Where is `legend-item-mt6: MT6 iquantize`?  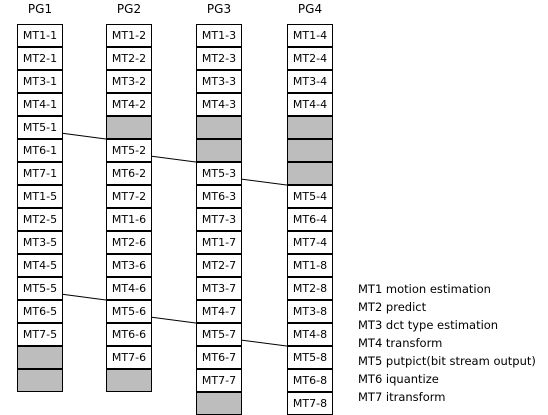
legend-item-mt6: MT6 iquantize is located at coordinates (398, 379).